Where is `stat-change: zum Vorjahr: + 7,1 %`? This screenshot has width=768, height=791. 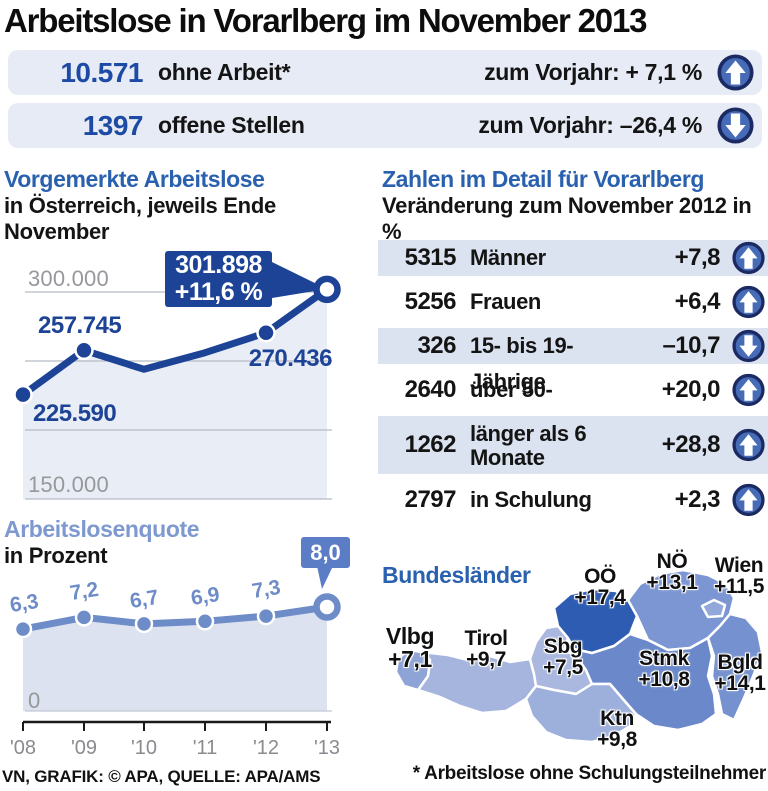
stat-change: zum Vorjahr: + 7,1 % is located at coordinates (593, 72).